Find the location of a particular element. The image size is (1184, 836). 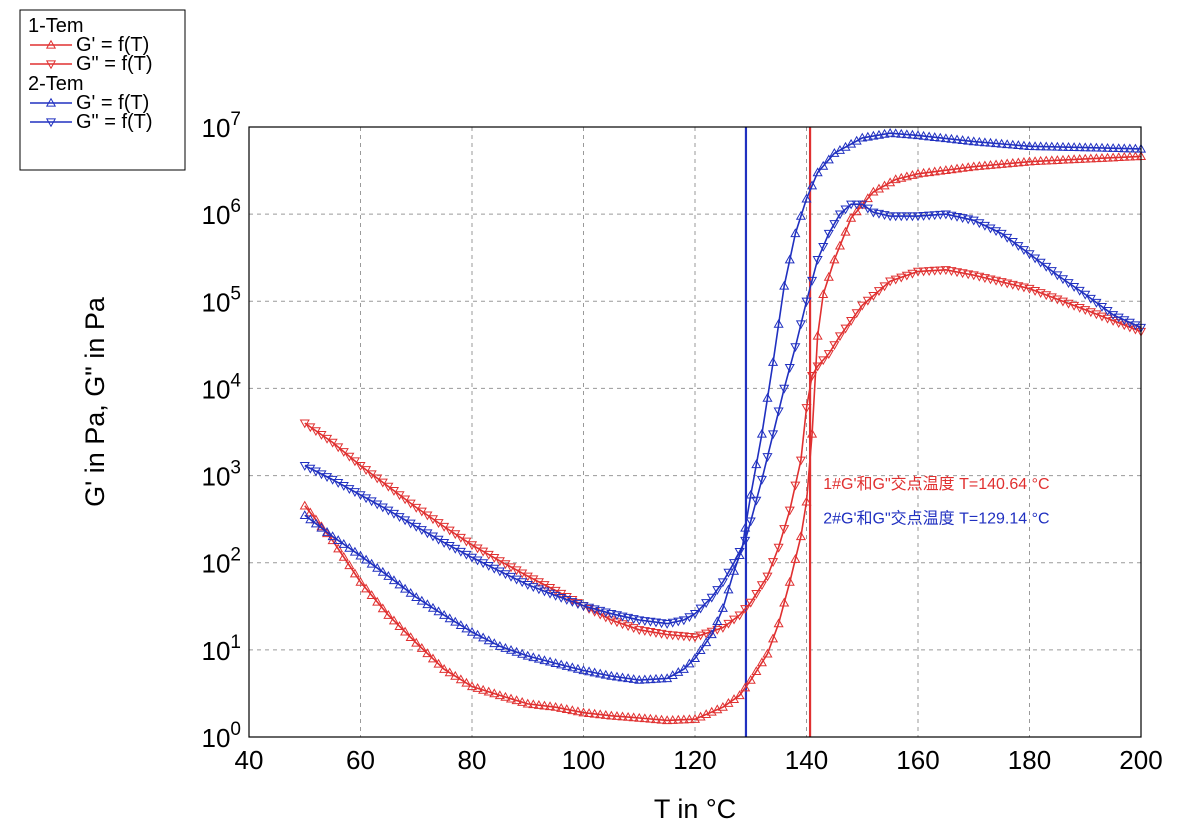

legend-entry-label: G" = f(T) is located at coordinates (114, 64).